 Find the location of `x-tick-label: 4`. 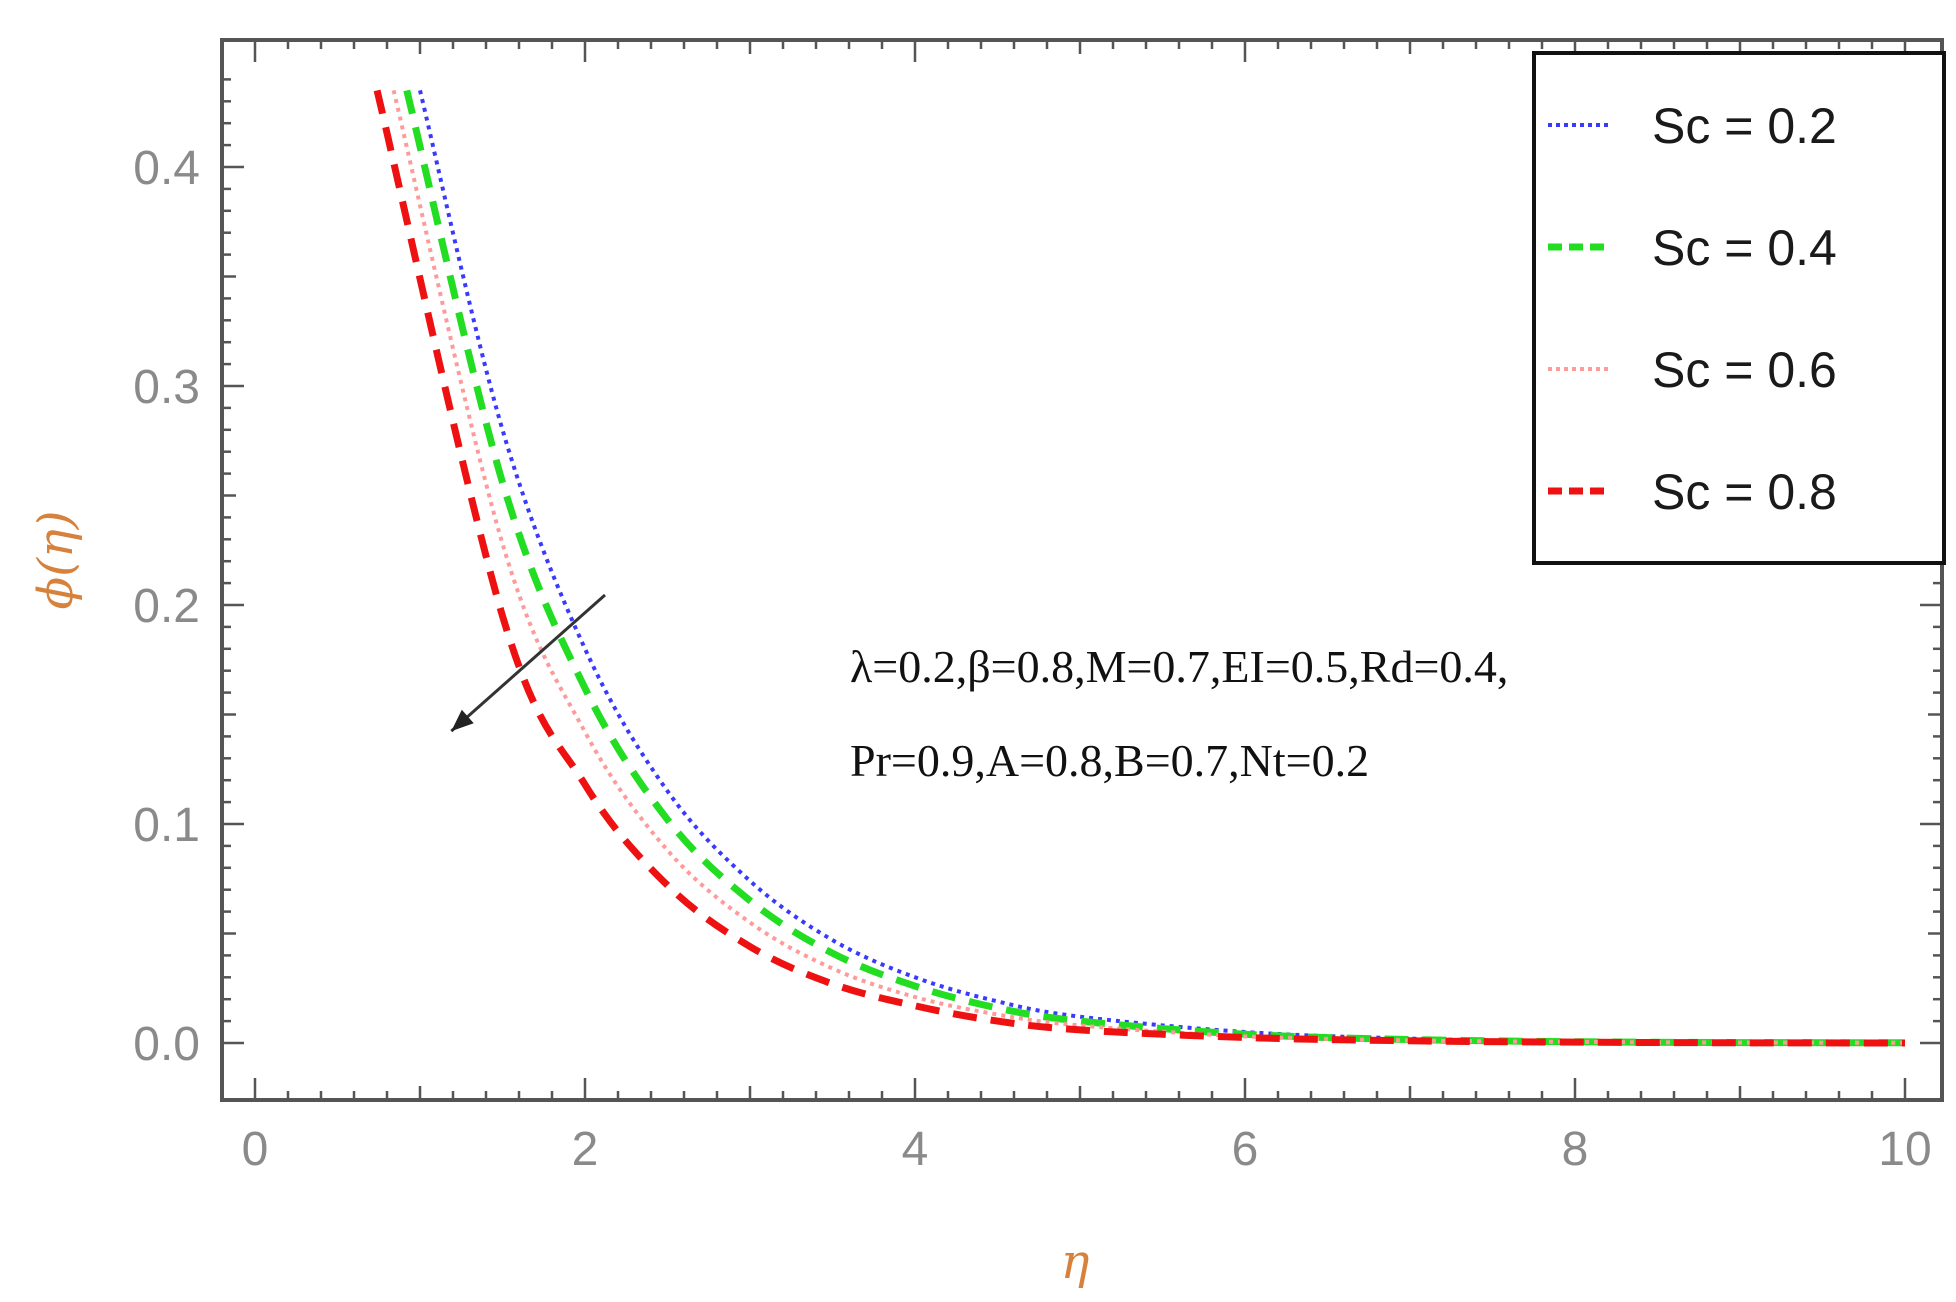

x-tick-label: 4 is located at coordinates (915, 1149).